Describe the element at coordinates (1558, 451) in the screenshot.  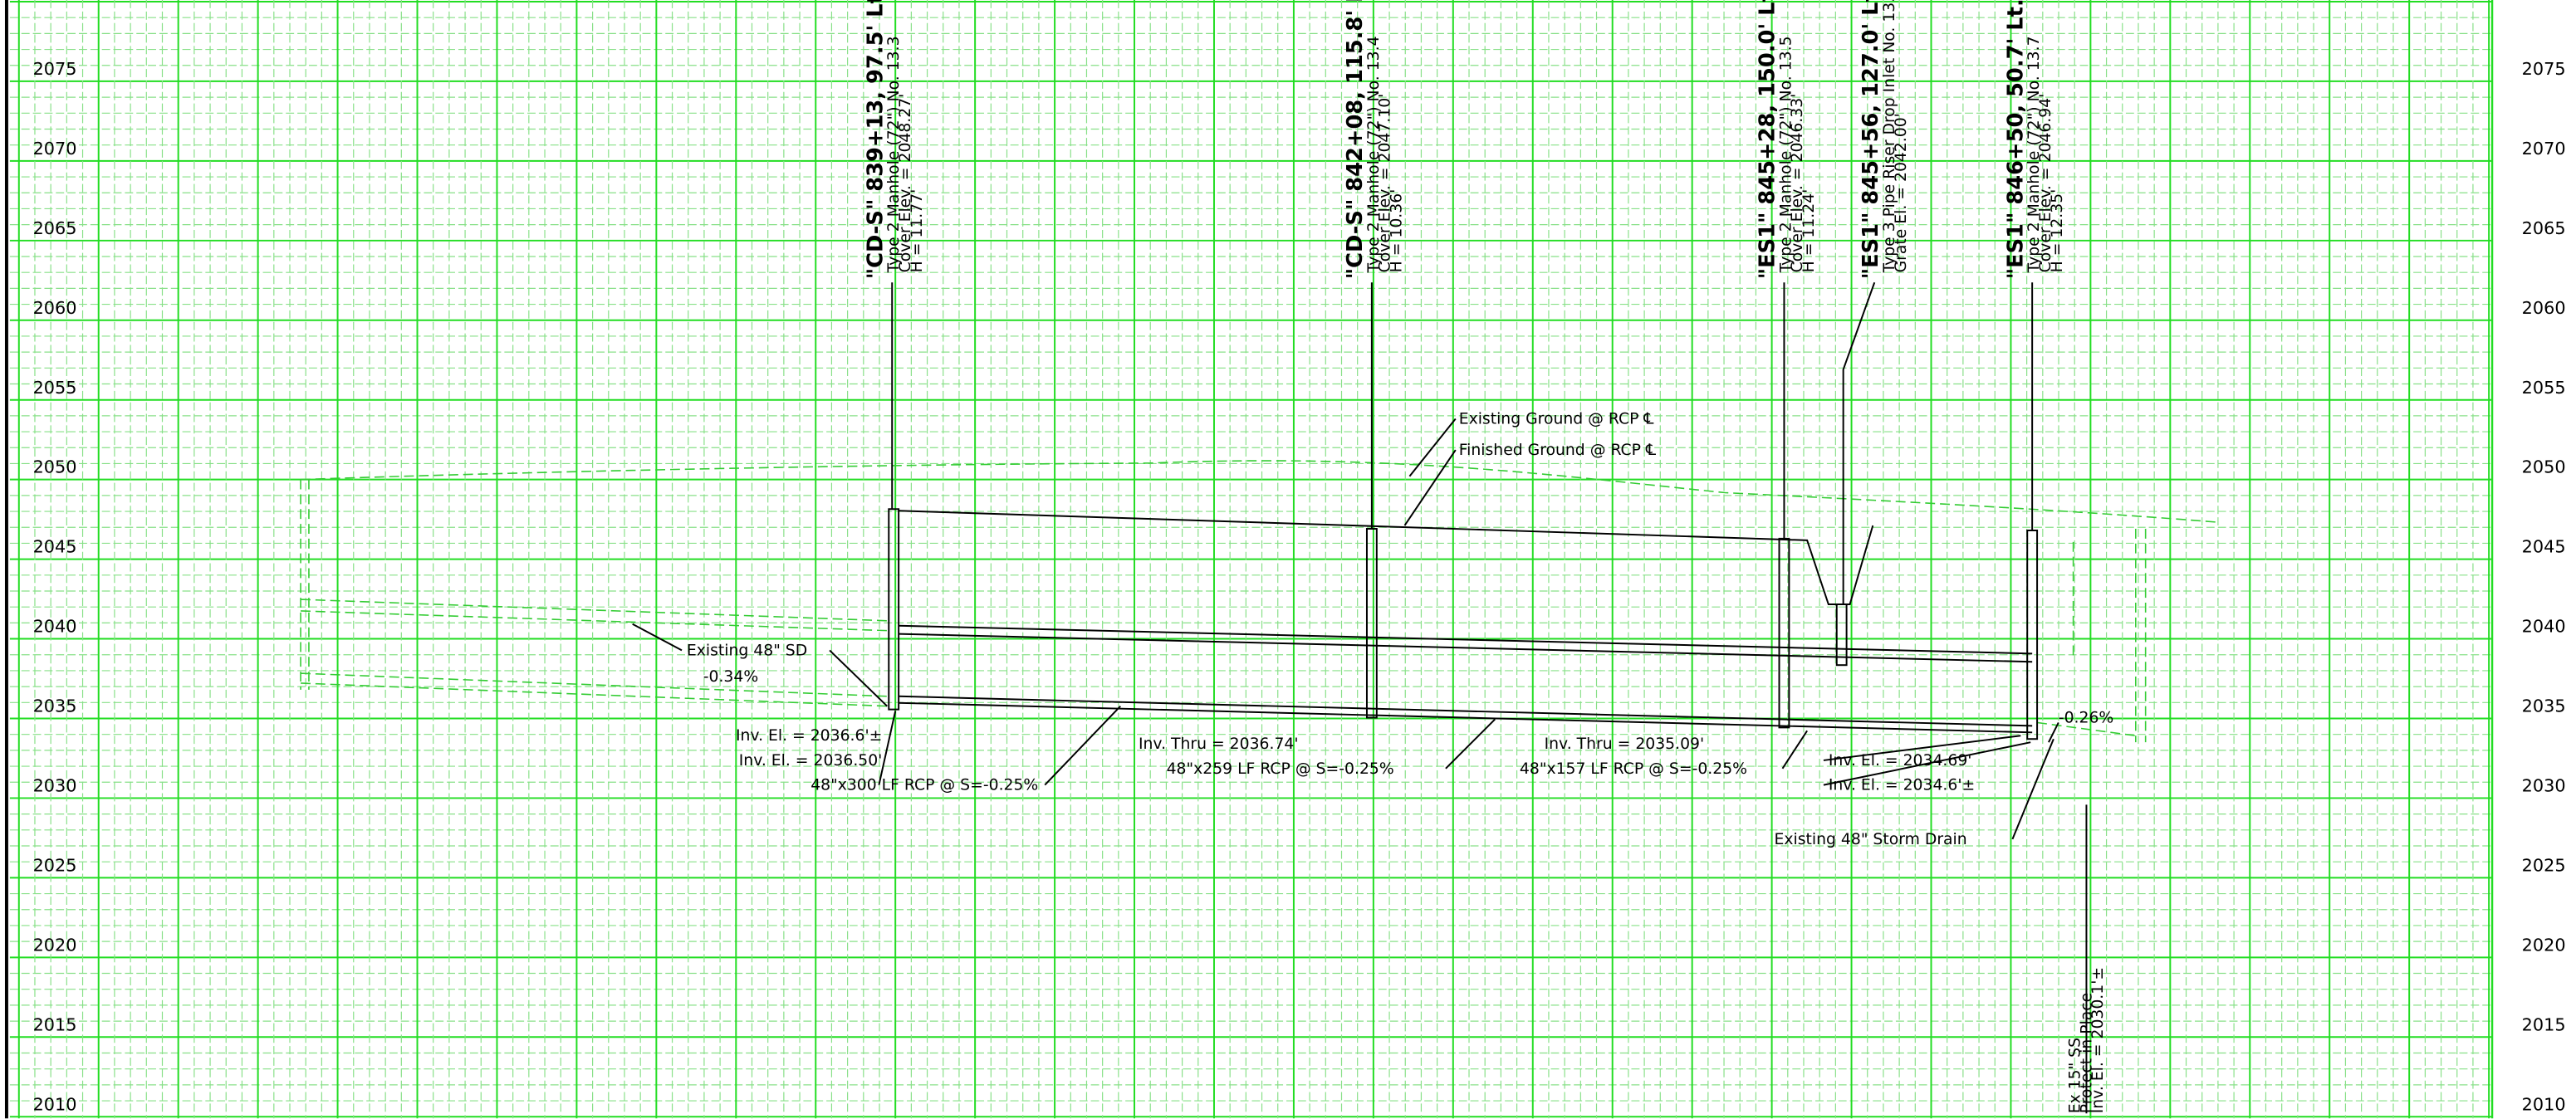
I see `annotation: Finished Ground @ RCP ℄` at that location.